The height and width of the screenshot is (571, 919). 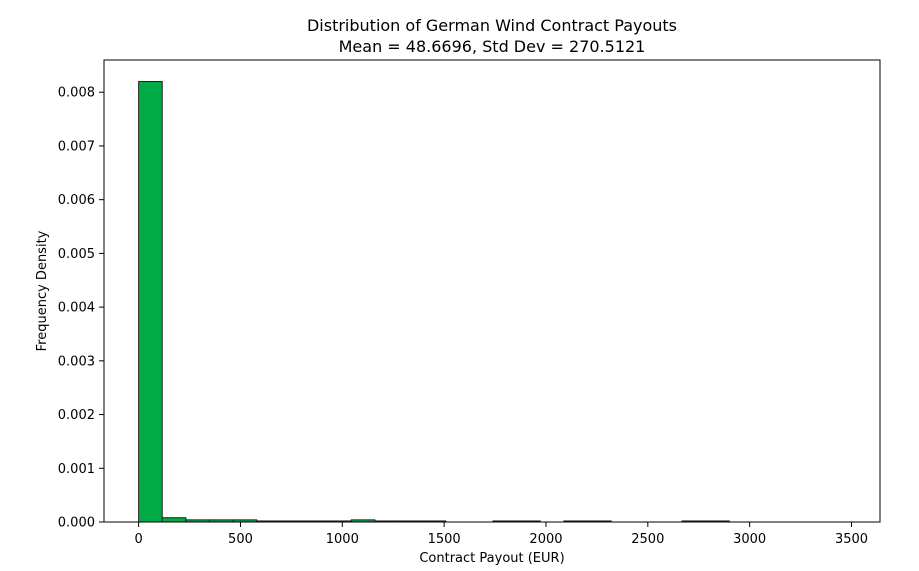 I want to click on y-tick-label: 0.003, so click(x=76, y=361).